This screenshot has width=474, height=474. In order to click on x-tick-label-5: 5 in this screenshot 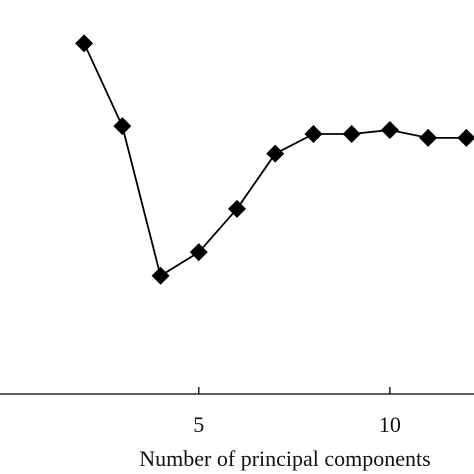, I will do `click(198, 424)`.